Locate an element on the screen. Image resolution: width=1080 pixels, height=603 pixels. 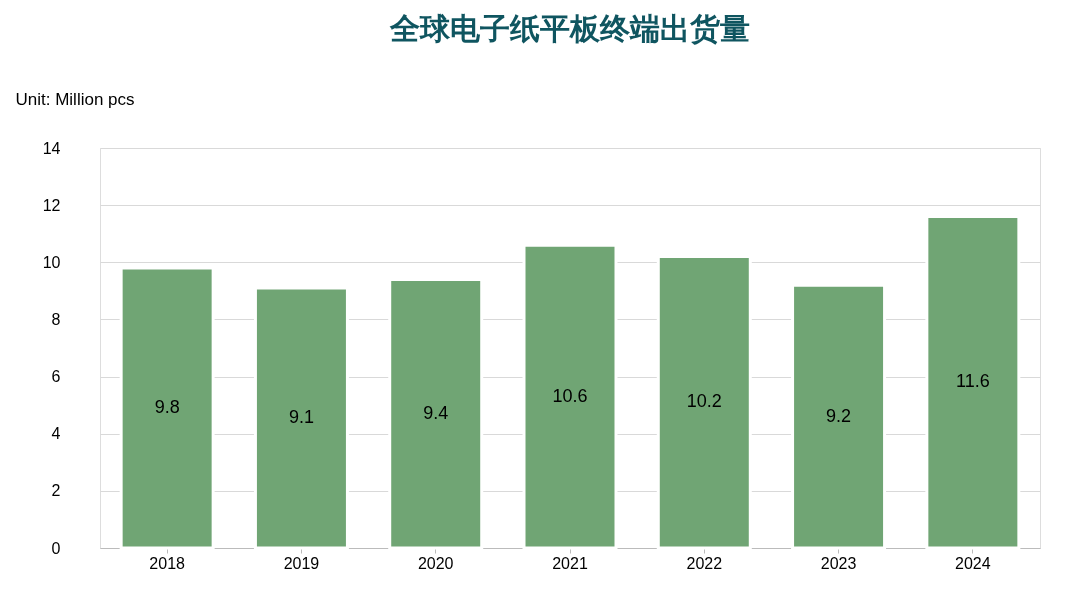
y-tick-label: 8 is located at coordinates (56, 319).